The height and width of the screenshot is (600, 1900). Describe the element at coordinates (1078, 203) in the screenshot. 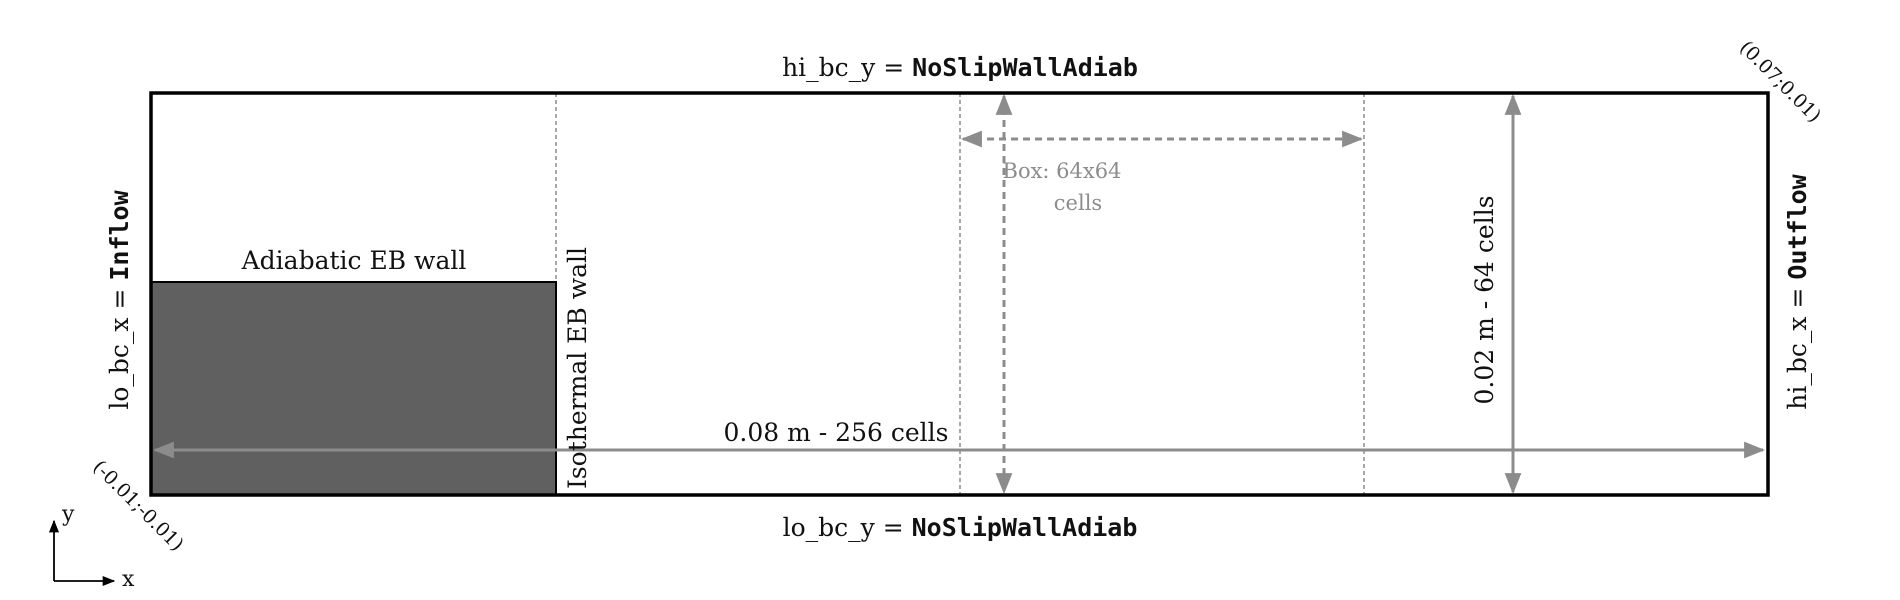

I see `box-label-line2: cells` at that location.